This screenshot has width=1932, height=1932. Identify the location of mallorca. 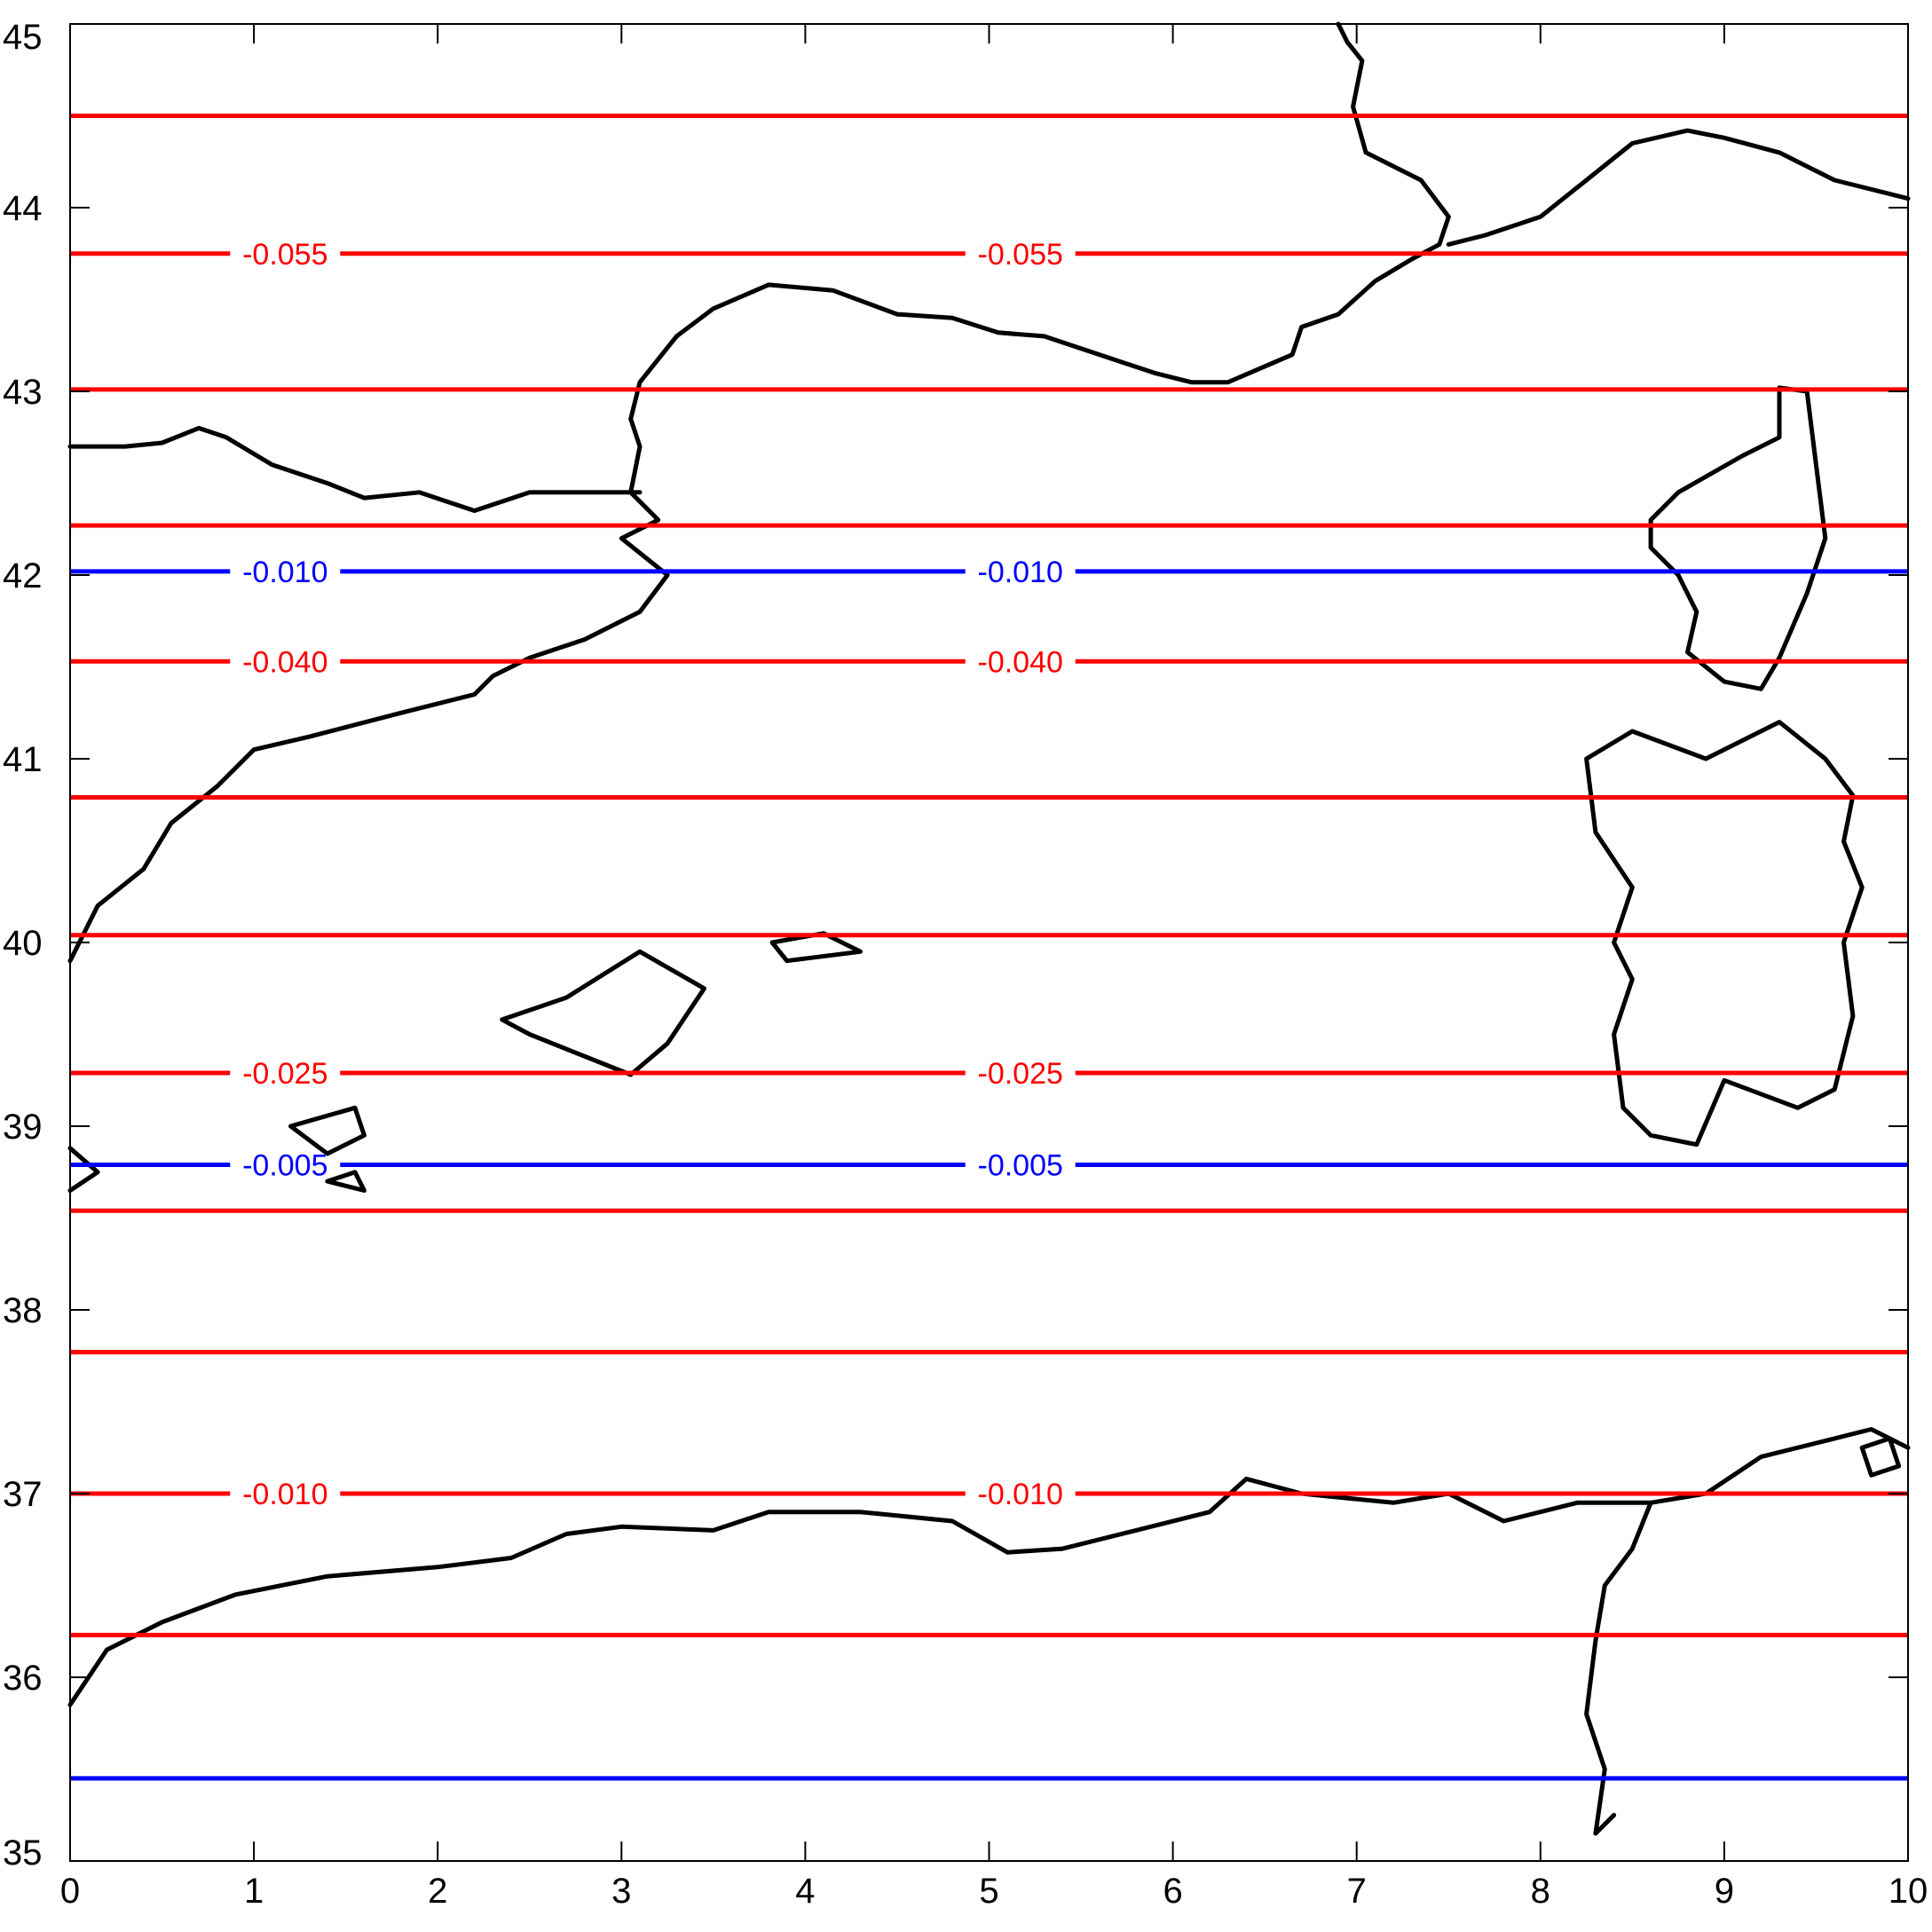
(603, 1013).